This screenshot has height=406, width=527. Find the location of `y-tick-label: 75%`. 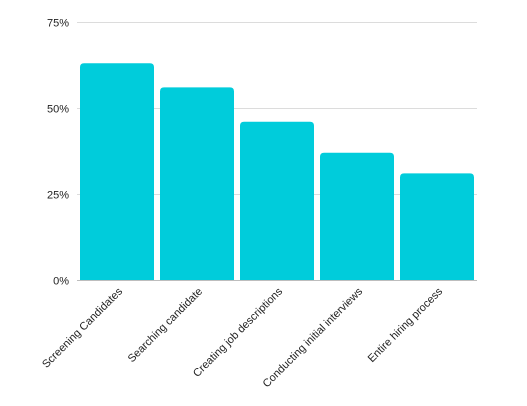

y-tick-label: 75% is located at coordinates (58, 24).